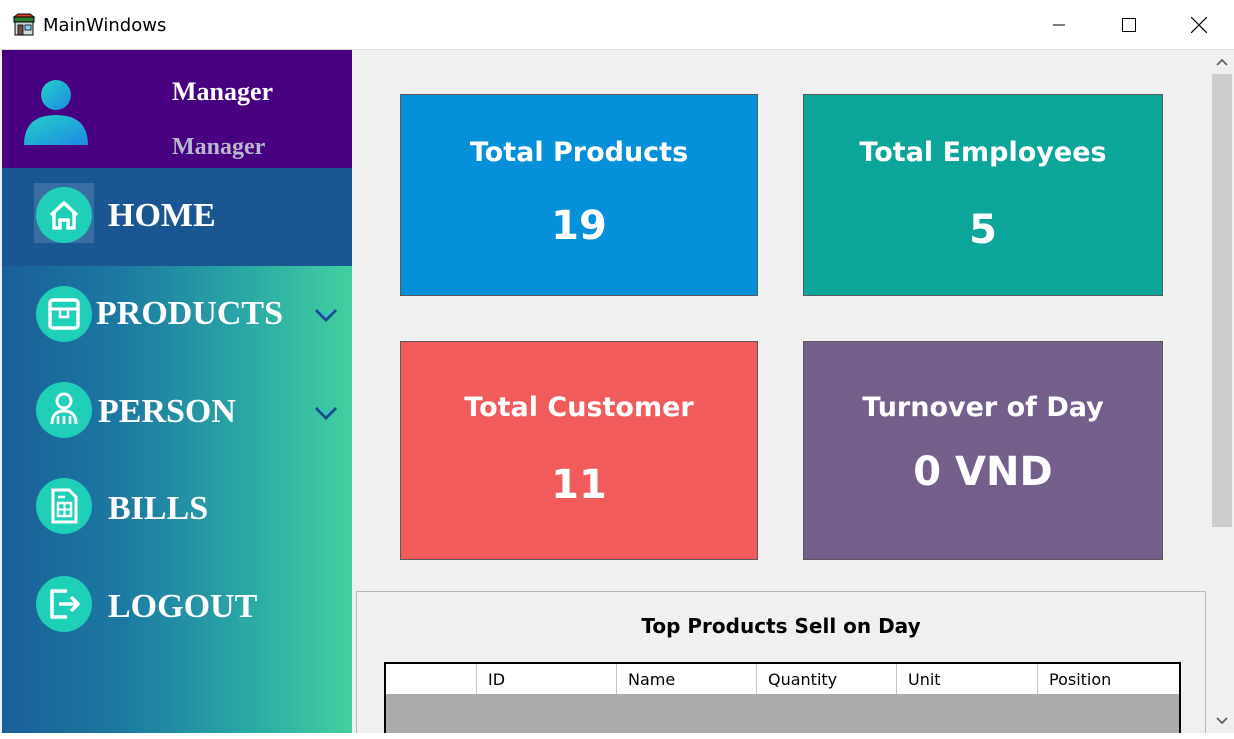 The image size is (1234, 739). I want to click on sidebar-item-logout: LOGOUT, so click(177, 606).